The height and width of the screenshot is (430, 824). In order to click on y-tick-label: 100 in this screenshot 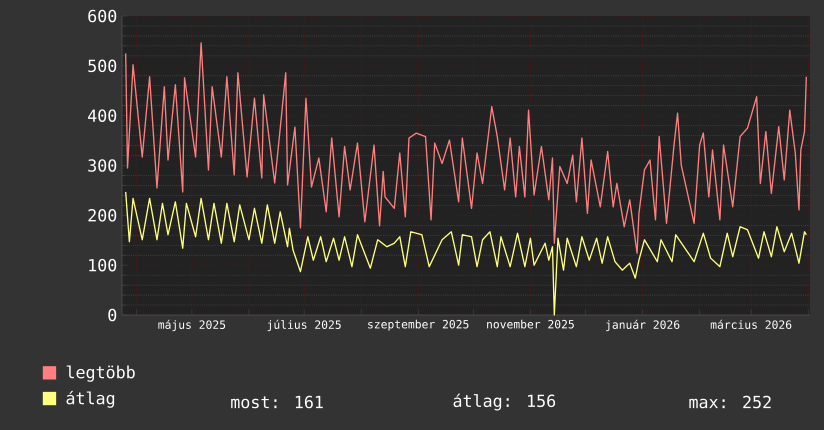, I will do `click(102, 265)`.